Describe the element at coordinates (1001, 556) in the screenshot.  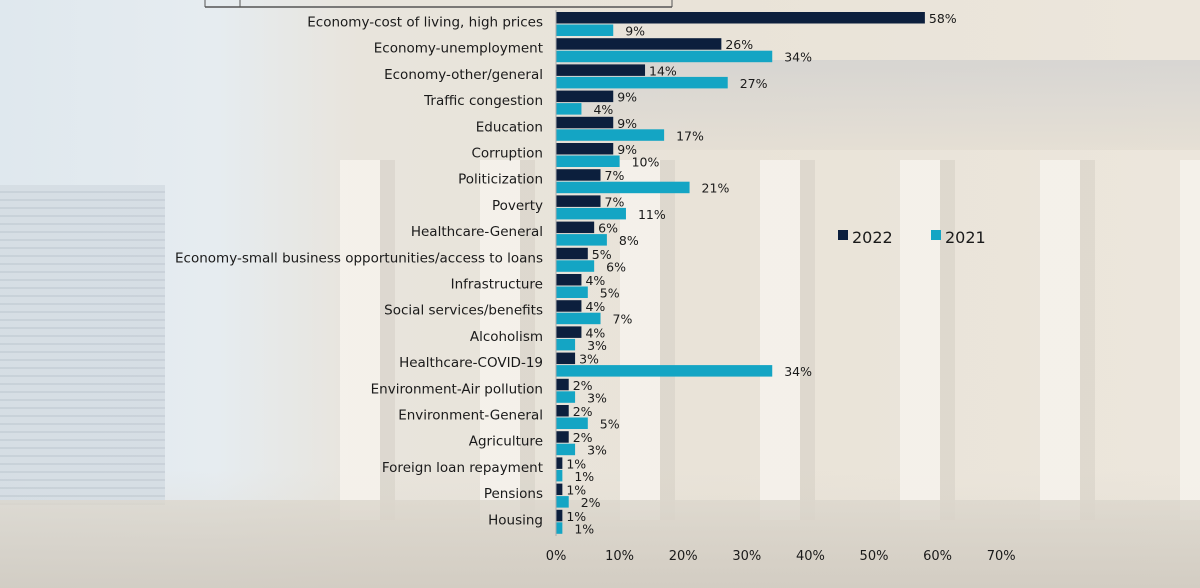
I see `x-tick-label: 70%` at that location.